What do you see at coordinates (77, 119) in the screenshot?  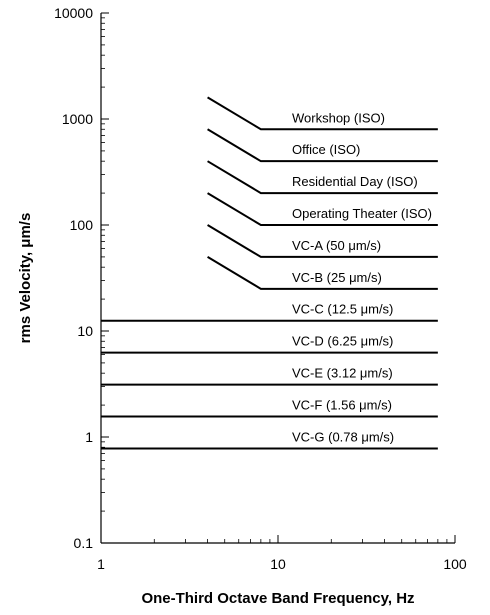 I see `y-tick-label: 1000` at bounding box center [77, 119].